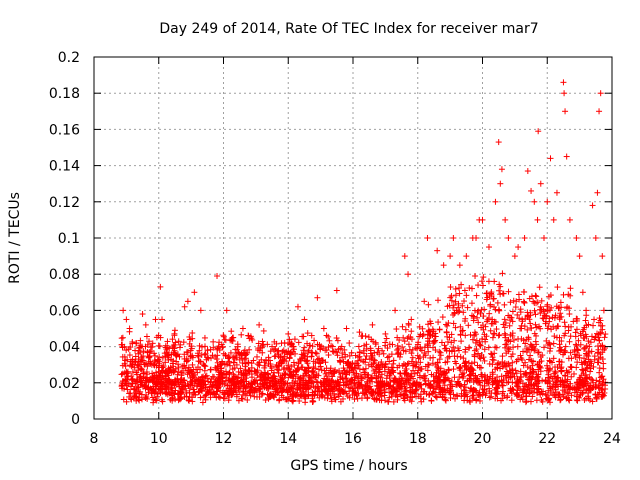 Image resolution: width=640 pixels, height=480 pixels. Describe the element at coordinates (483, 439) in the screenshot. I see `x-tick-label: 20` at that location.